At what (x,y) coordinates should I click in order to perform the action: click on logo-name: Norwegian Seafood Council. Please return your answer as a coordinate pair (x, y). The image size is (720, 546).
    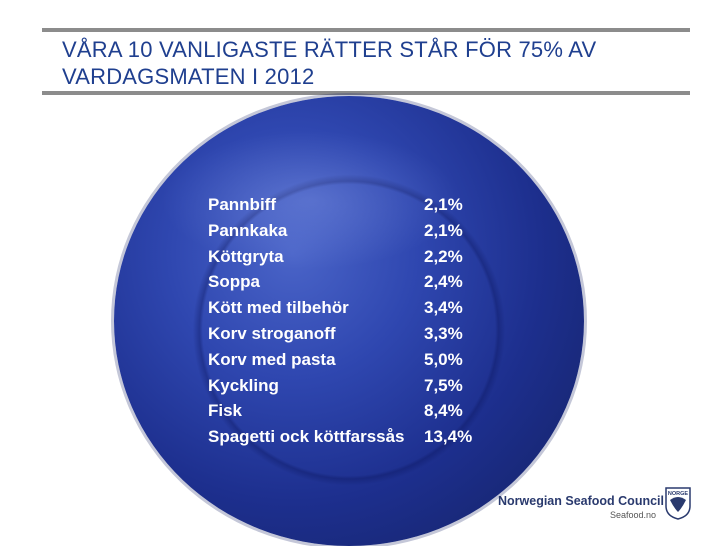
    Looking at the image, I should click on (581, 501).